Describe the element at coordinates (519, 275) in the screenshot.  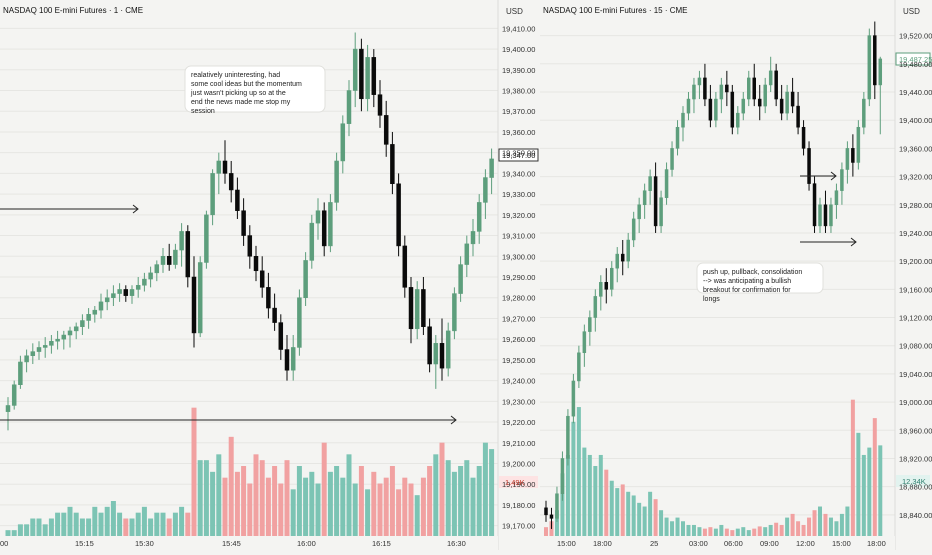
I see `price-axis` at that location.